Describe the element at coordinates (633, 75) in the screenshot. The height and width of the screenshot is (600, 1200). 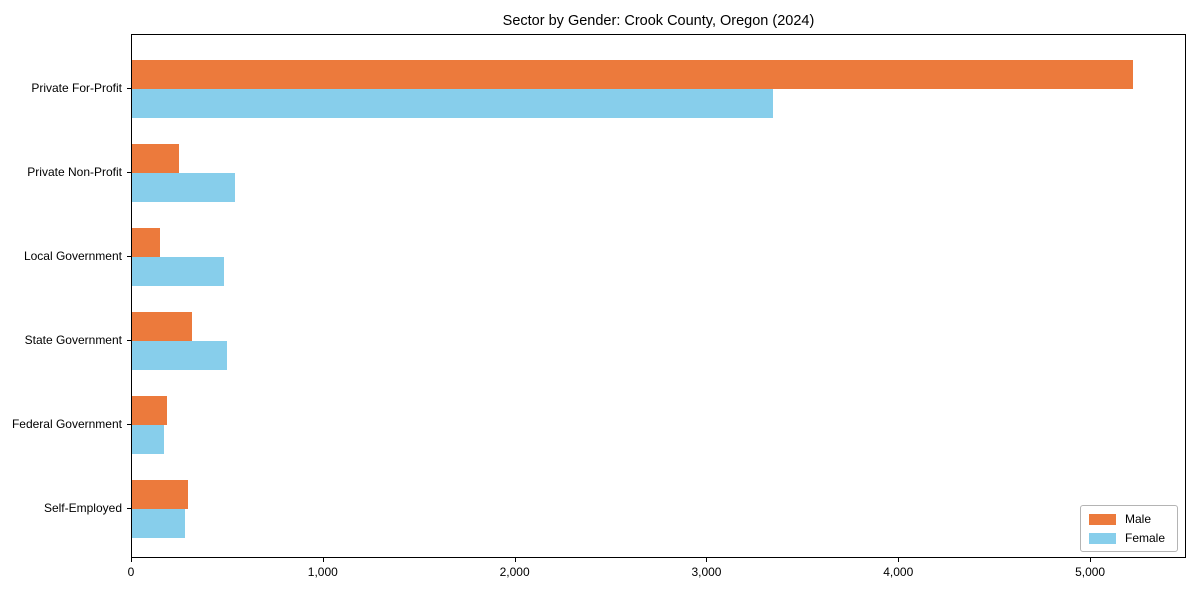
I see `male-bar-private-for-profit` at that location.